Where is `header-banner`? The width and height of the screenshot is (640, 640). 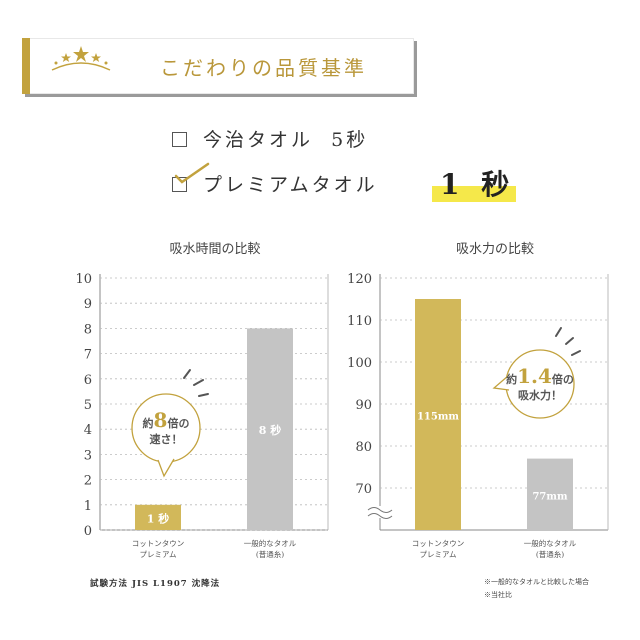 header-banner is located at coordinates (218, 66).